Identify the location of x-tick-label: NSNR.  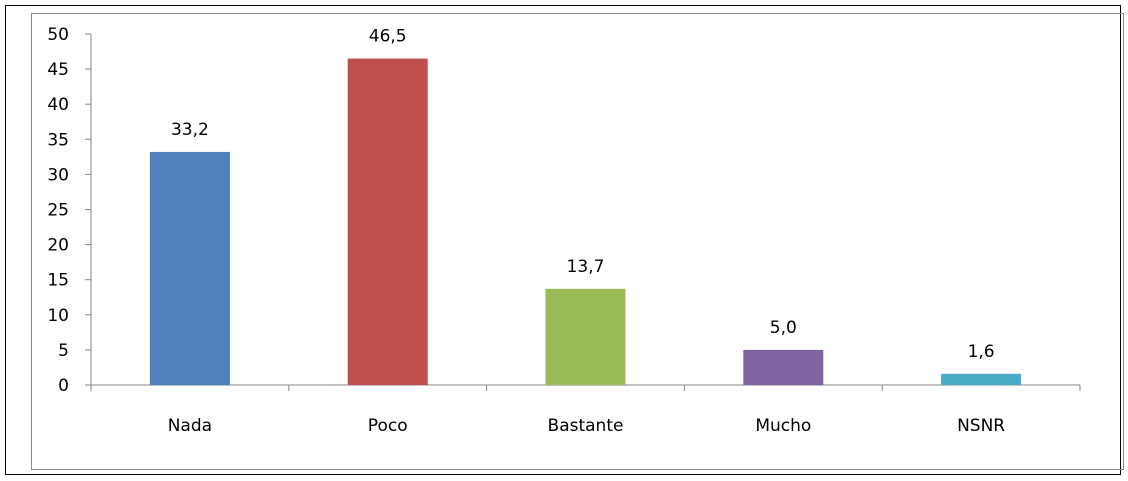
(981, 426).